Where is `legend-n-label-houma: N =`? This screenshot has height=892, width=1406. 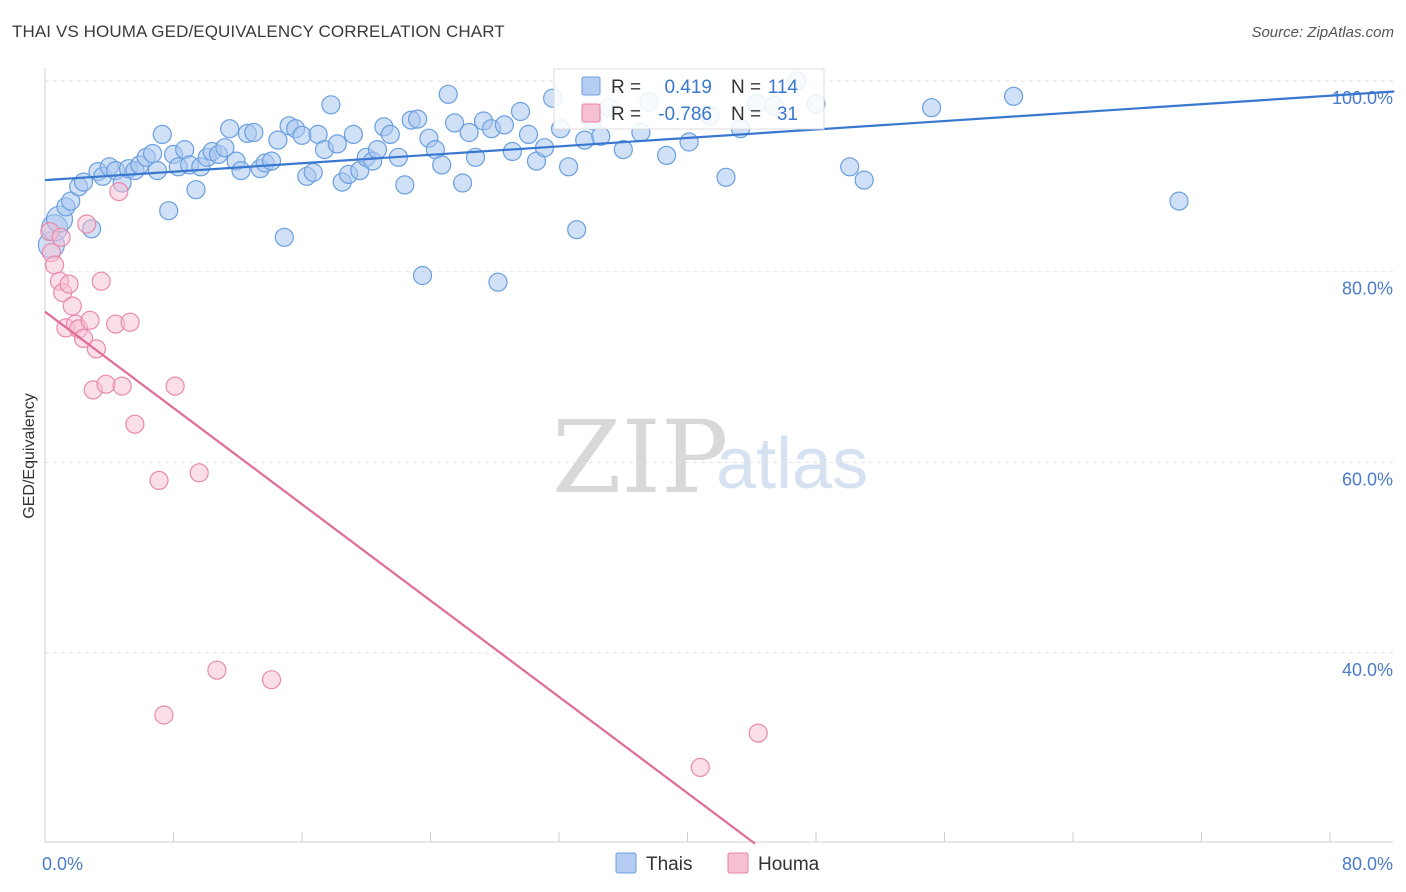
legend-n-label-houma: N = is located at coordinates (746, 114).